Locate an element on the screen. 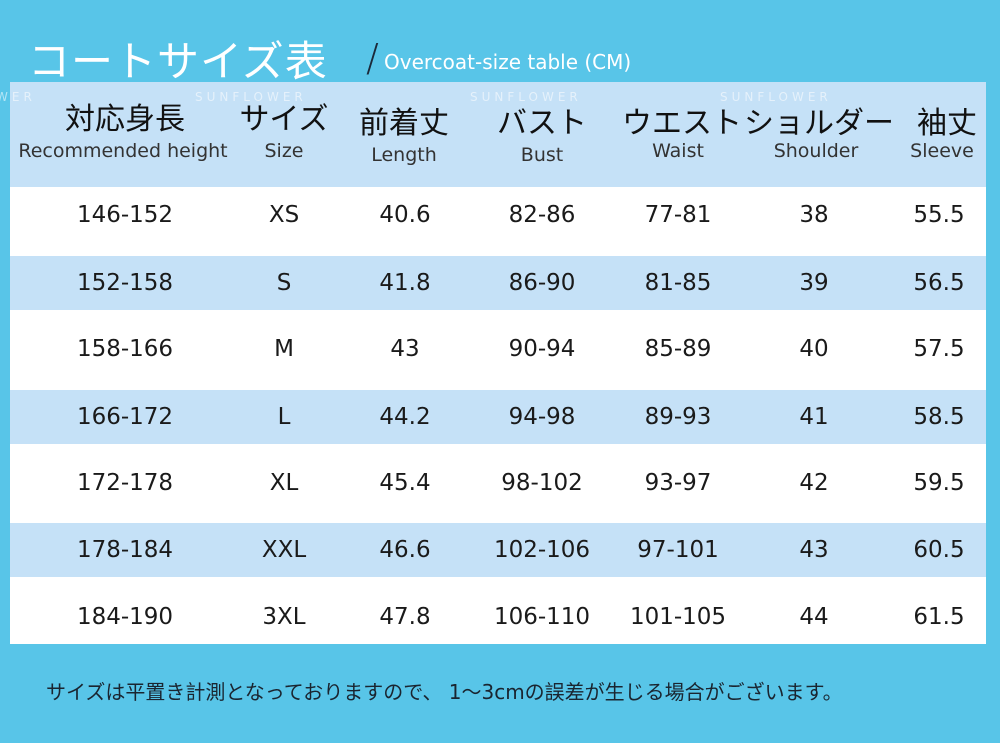 Image resolution: width=1000 pixels, height=743 pixels. table-cell: 44 is located at coordinates (814, 617).